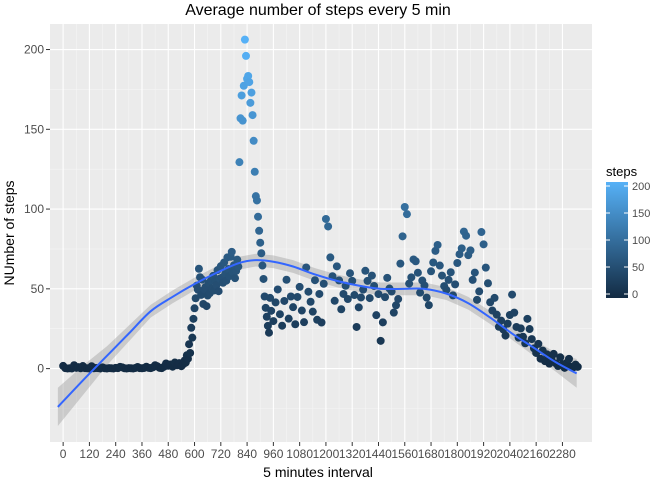 The width and height of the screenshot is (672, 480). I want to click on legend: steps 200 150 100 50 0, so click(628, 232).